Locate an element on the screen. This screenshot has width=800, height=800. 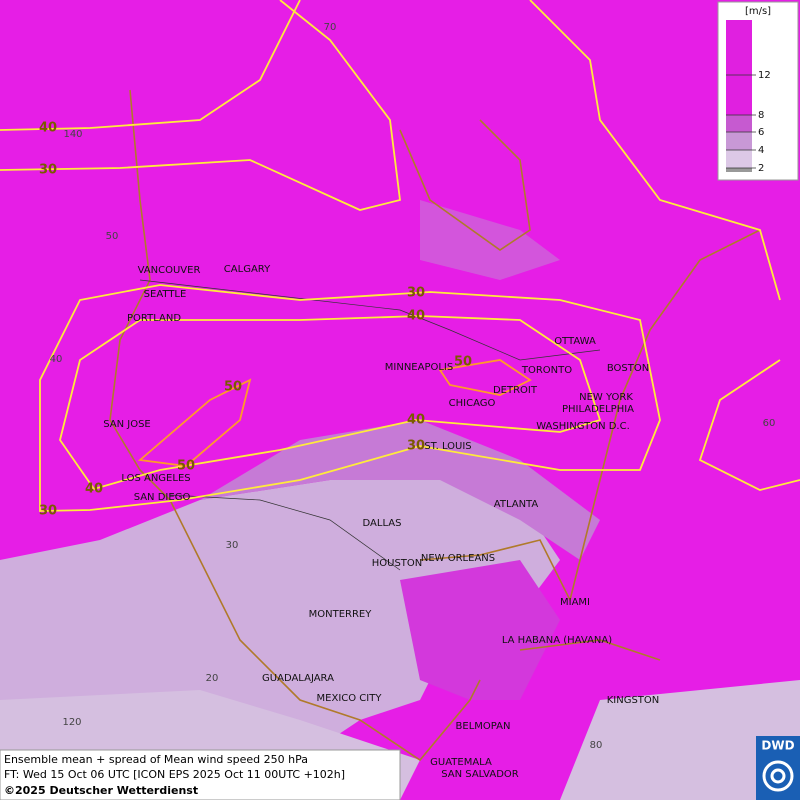
graticule-label: 80 is located at coordinates (596, 745).